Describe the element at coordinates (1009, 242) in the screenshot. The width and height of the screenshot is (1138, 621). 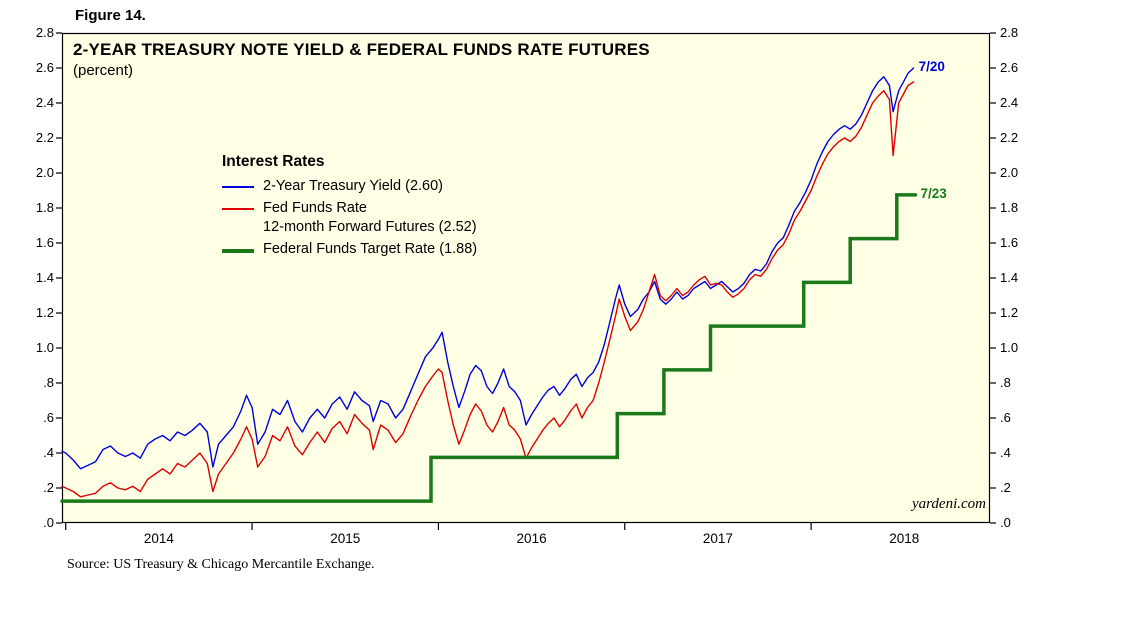
I see `y-axis-label-right: 1.6` at that location.